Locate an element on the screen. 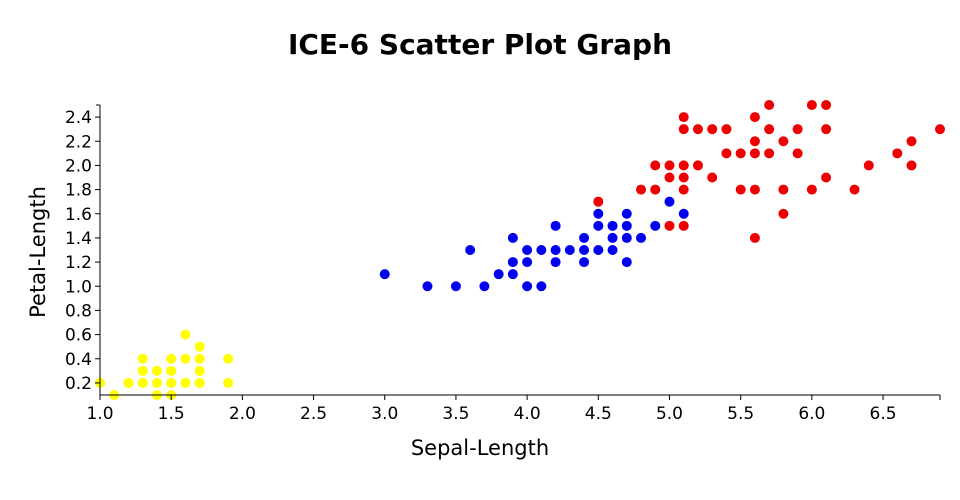  y-tick-label: 1.2 is located at coordinates (78, 263).